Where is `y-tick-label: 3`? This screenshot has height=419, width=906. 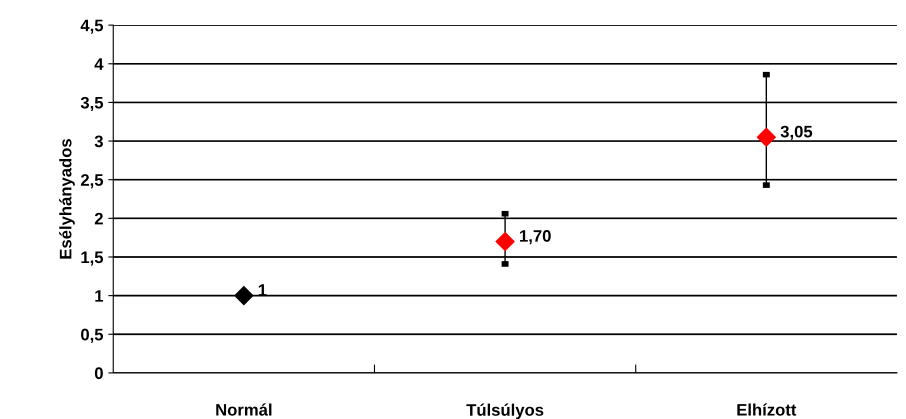
y-tick-label: 3 is located at coordinates (98, 141).